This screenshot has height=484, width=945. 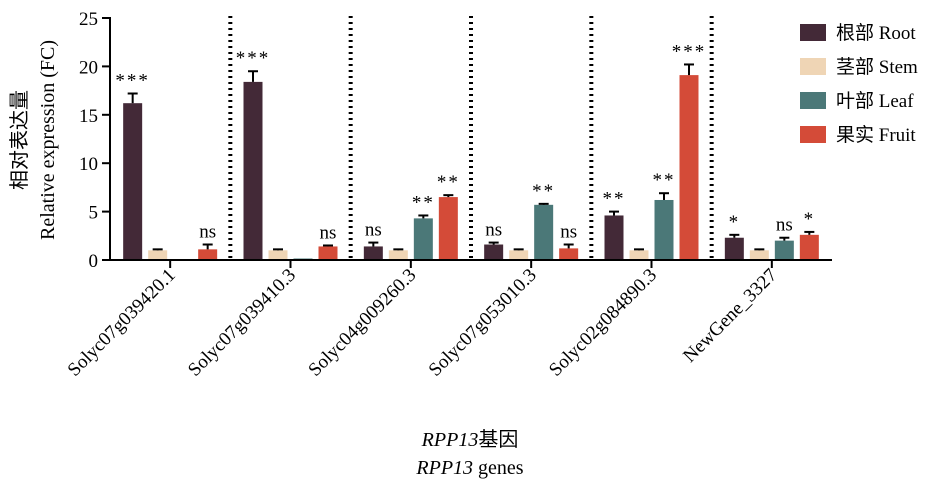 I want to click on x-tick-label: Solyc04g009260.3, so click(x=362, y=323).